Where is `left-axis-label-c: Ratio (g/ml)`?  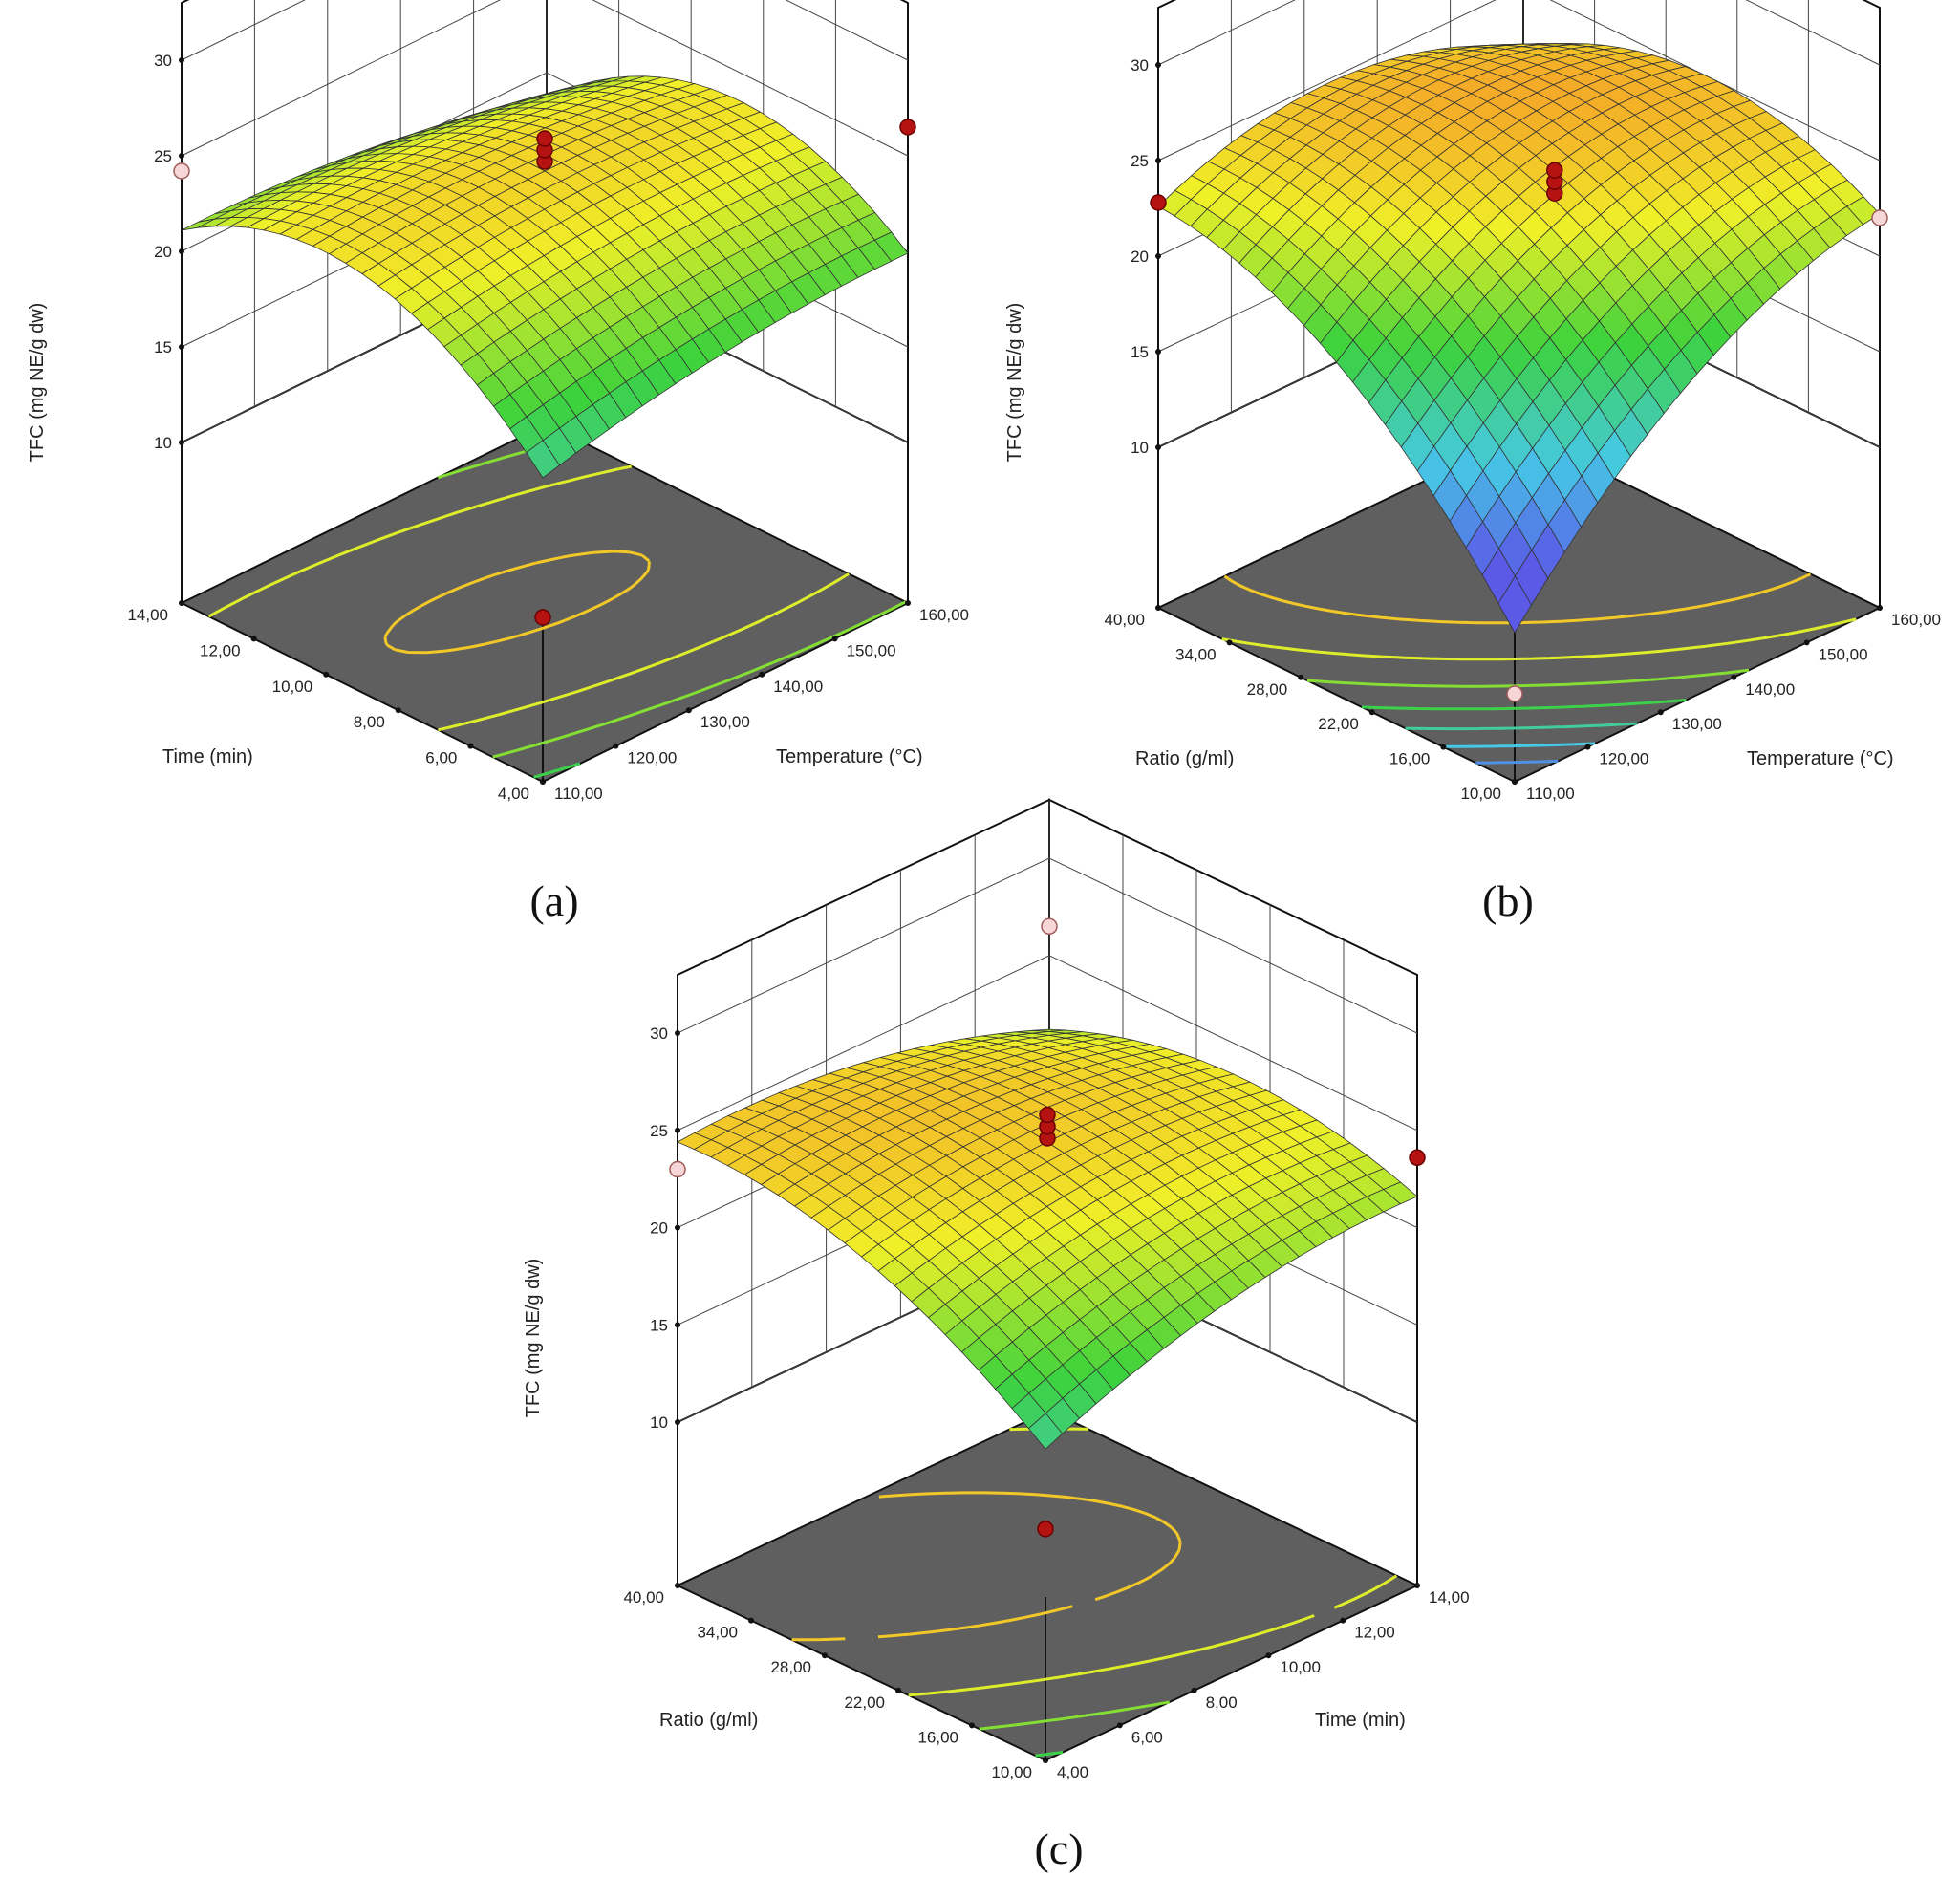 left-axis-label-c: Ratio (g/ml) is located at coordinates (709, 1720).